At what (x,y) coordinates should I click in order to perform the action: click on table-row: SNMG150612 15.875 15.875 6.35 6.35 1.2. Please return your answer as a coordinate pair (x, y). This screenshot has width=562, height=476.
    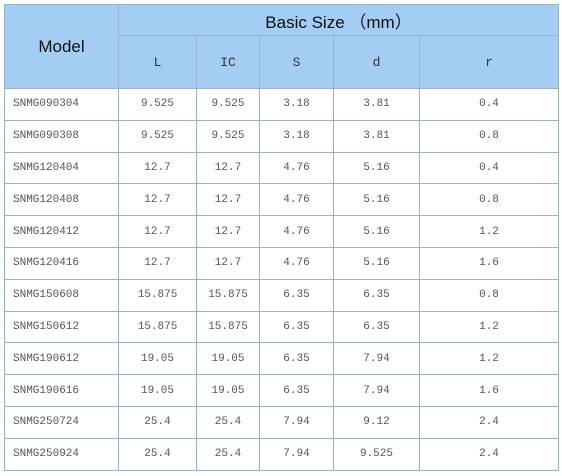
    Looking at the image, I should click on (281, 327).